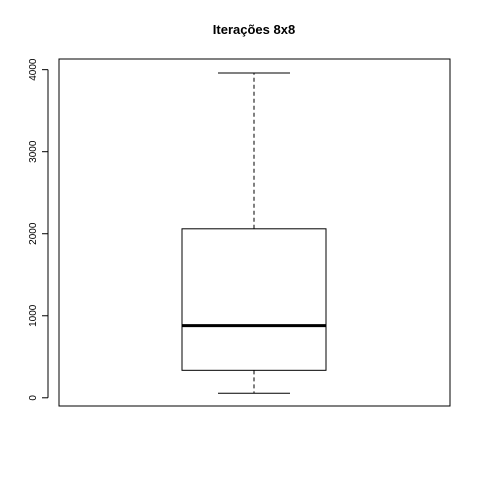  What do you see at coordinates (33, 69) in the screenshot?
I see `y-tick-label: 4000` at bounding box center [33, 69].